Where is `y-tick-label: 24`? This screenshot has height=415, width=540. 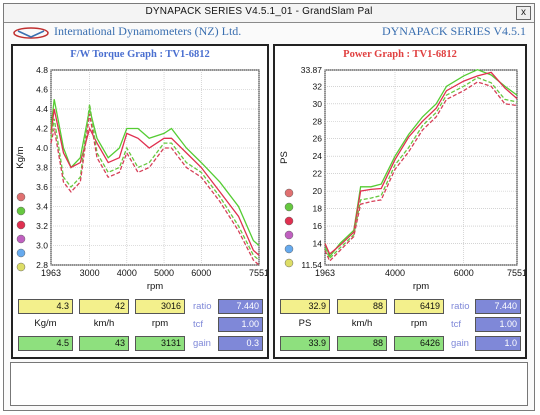
y-tick-label: 24 is located at coordinates (318, 156).